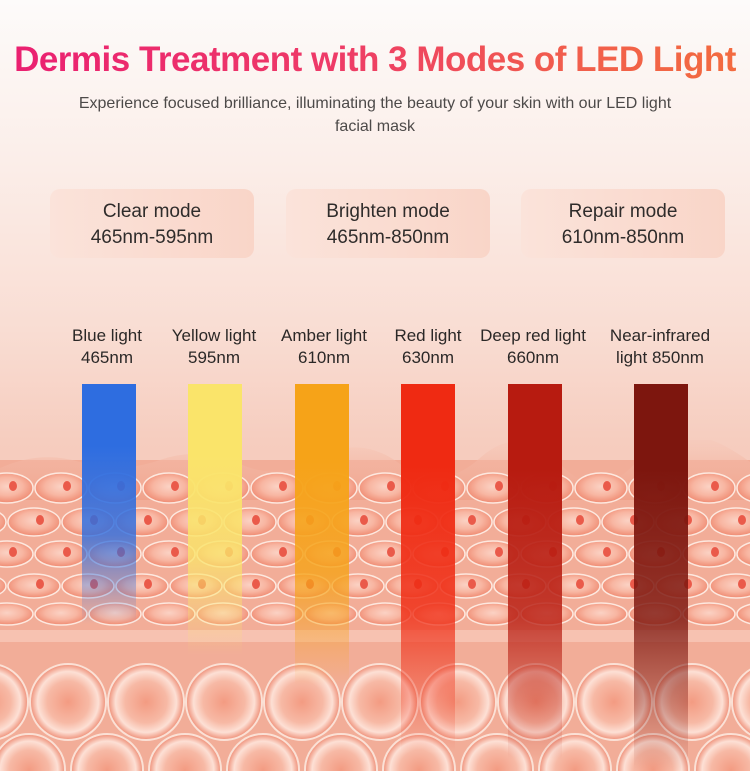  What do you see at coordinates (324, 335) in the screenshot?
I see `light-name: Amber light` at bounding box center [324, 335].